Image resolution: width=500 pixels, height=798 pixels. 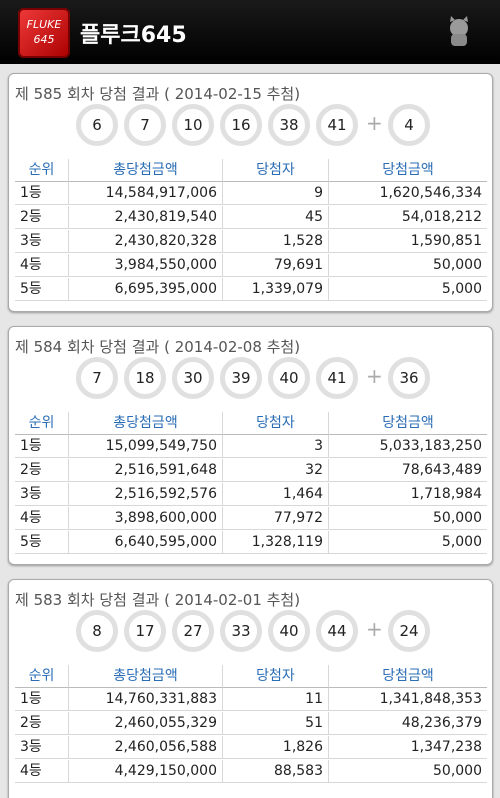 What do you see at coordinates (44, 39) in the screenshot?
I see `logo-text: 645` at bounding box center [44, 39].